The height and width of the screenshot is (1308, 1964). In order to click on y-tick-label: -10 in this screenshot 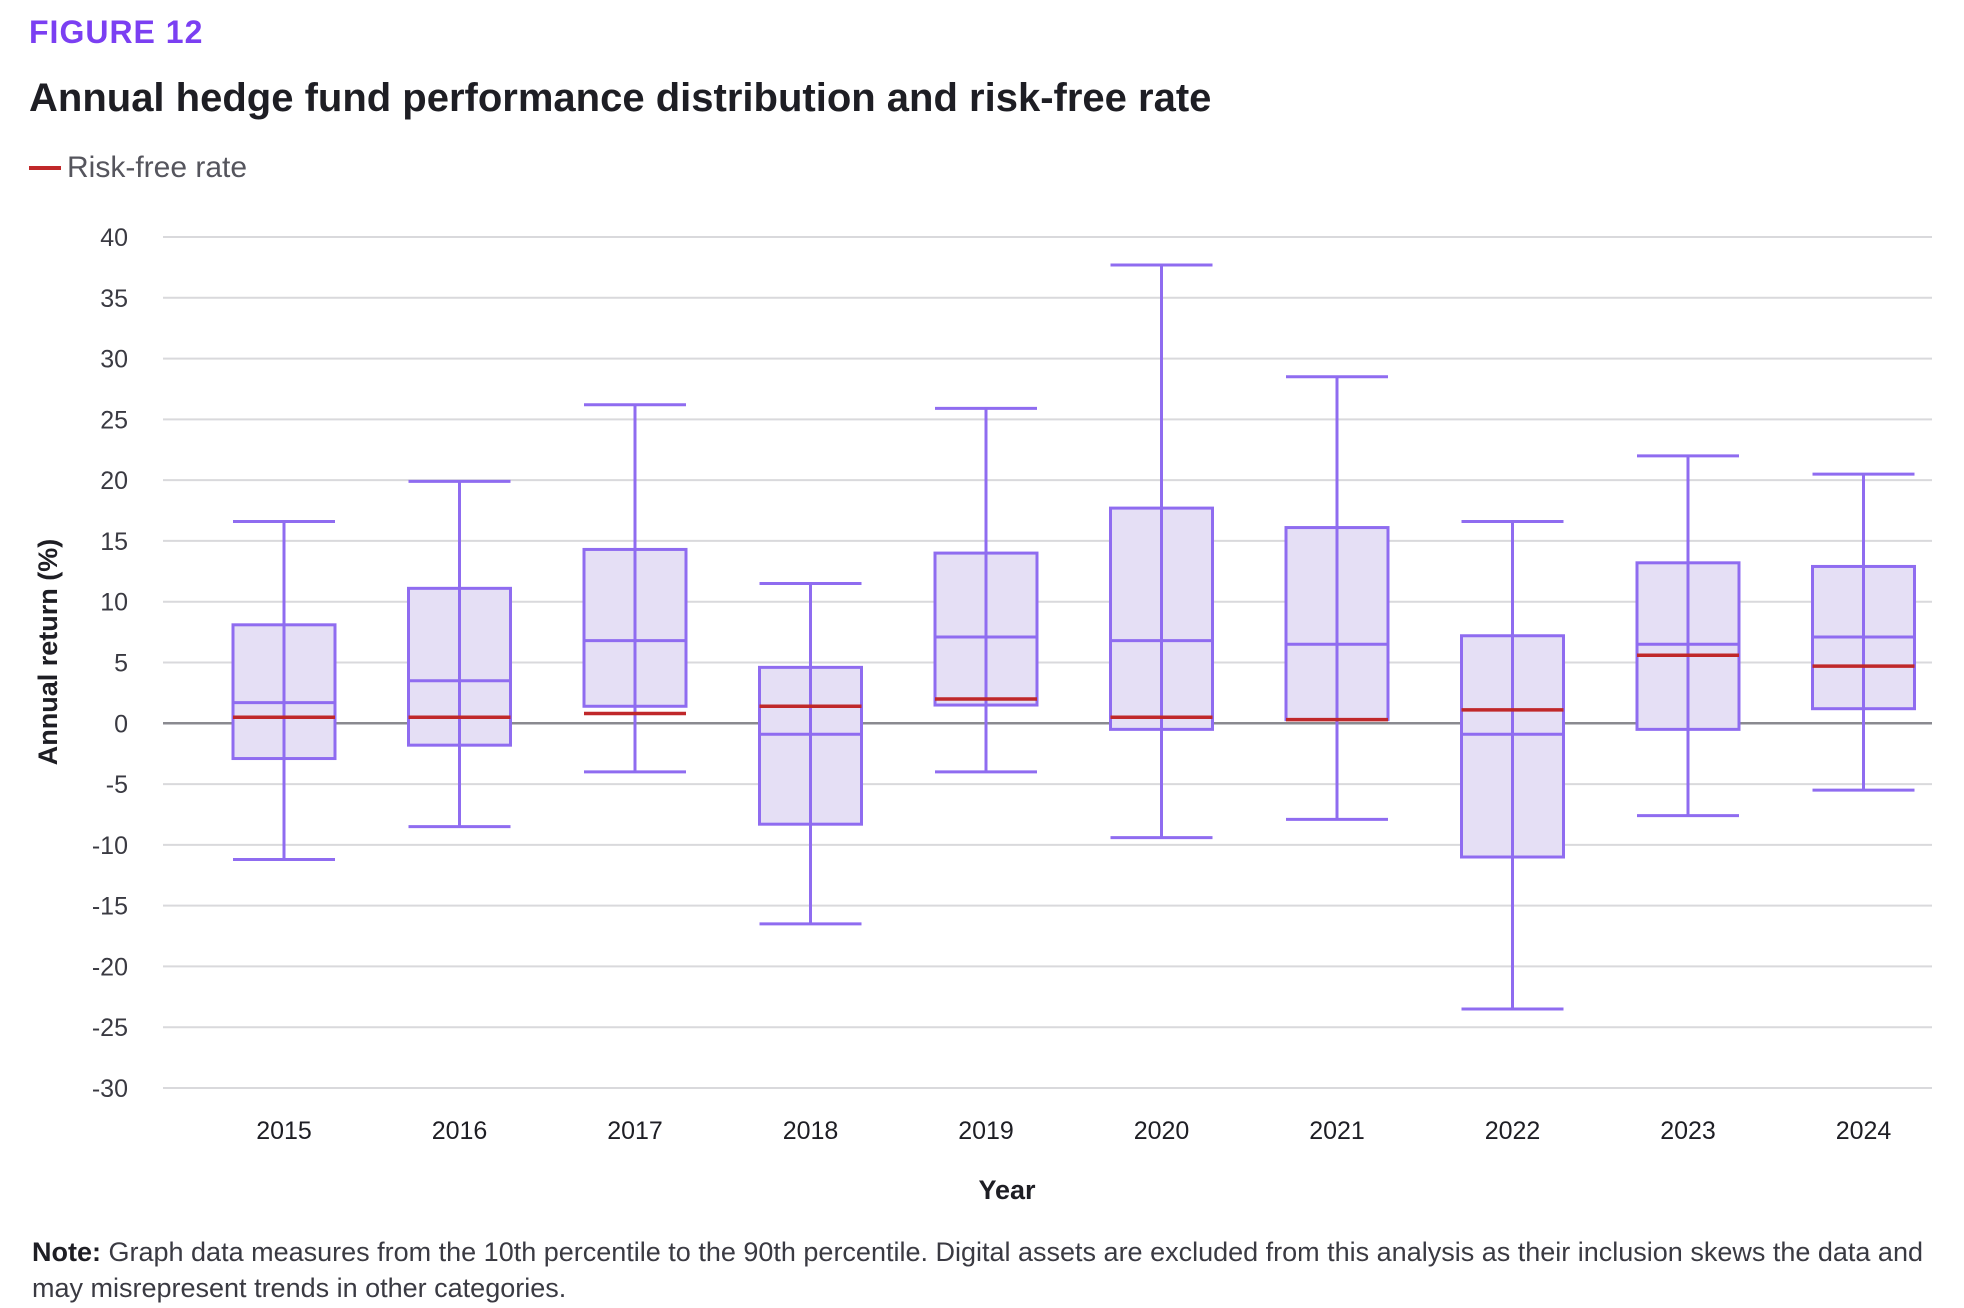, I will do `click(110, 846)`.